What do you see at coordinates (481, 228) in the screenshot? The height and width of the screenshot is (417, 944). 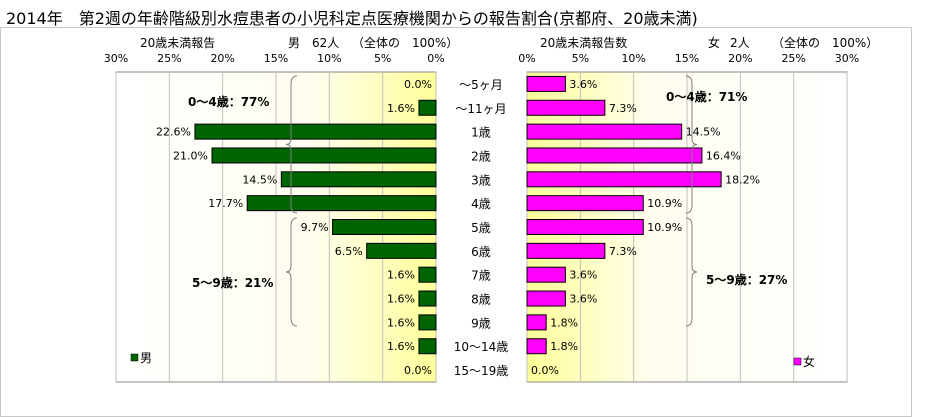 I see `age-category-label: 5歳` at bounding box center [481, 228].